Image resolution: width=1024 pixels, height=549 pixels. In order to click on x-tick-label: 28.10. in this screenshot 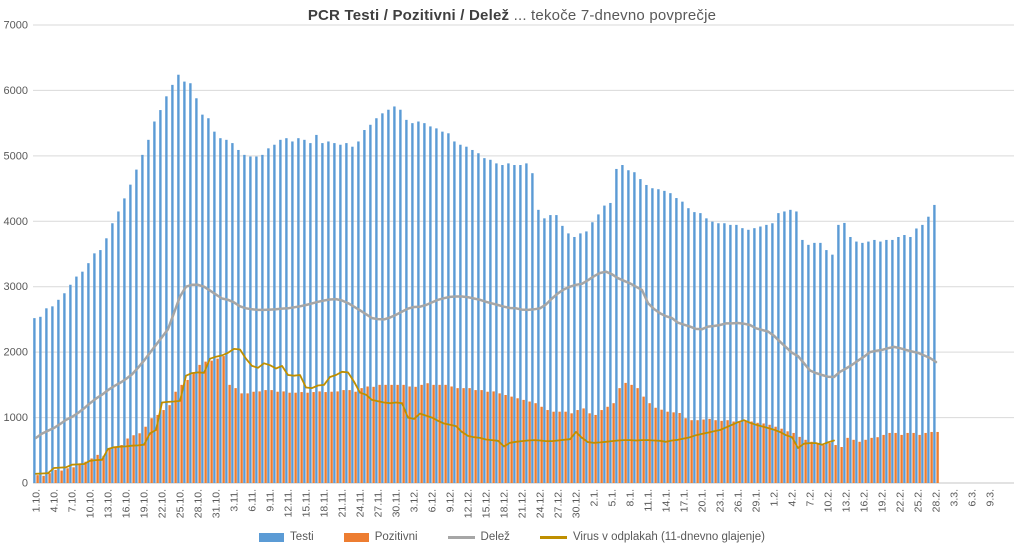, I will do `click(199, 503)`.